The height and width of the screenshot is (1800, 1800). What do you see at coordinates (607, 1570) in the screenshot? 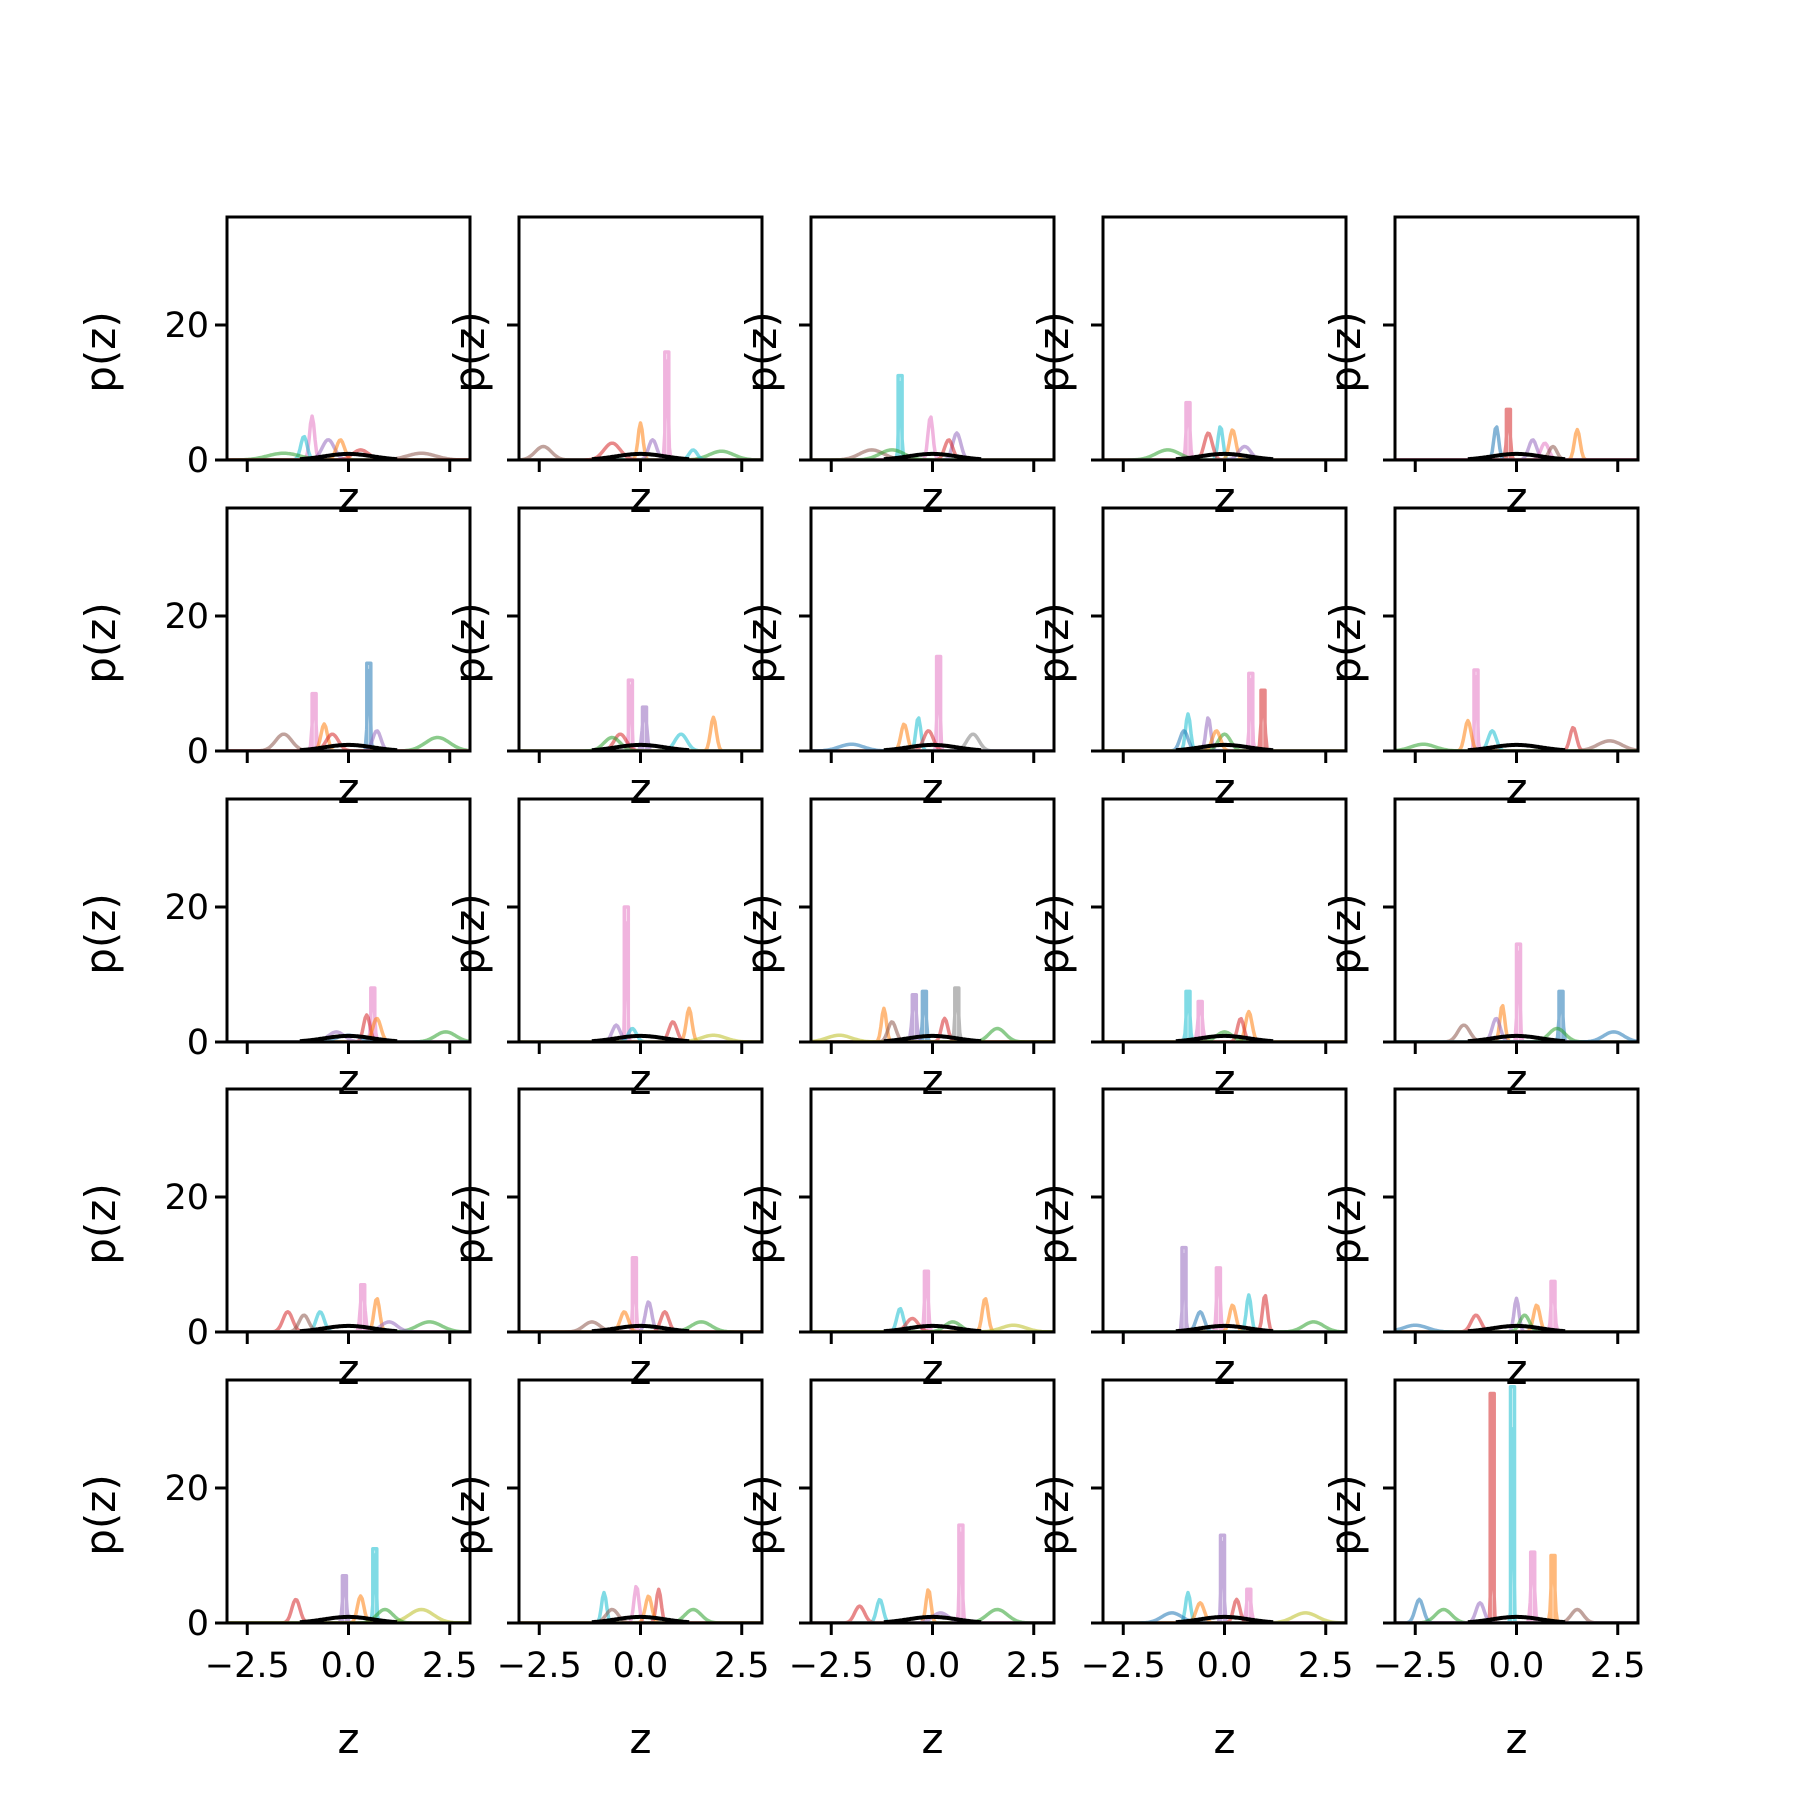
I see `subplot-r5-c2: −2.5 0.0 2.5 z p(z)` at bounding box center [607, 1570].